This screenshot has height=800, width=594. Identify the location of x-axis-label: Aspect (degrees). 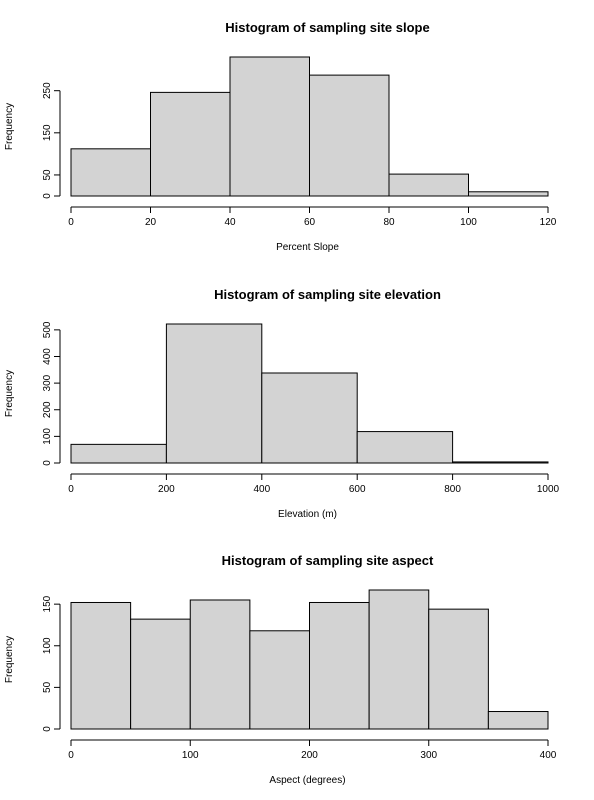
(307, 780).